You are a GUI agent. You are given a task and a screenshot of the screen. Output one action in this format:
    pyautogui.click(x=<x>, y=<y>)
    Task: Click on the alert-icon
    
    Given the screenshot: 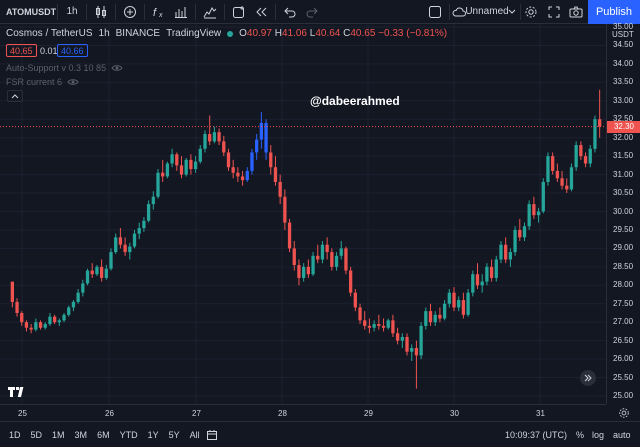 What is the action you would take?
    pyautogui.click(x=239, y=12)
    